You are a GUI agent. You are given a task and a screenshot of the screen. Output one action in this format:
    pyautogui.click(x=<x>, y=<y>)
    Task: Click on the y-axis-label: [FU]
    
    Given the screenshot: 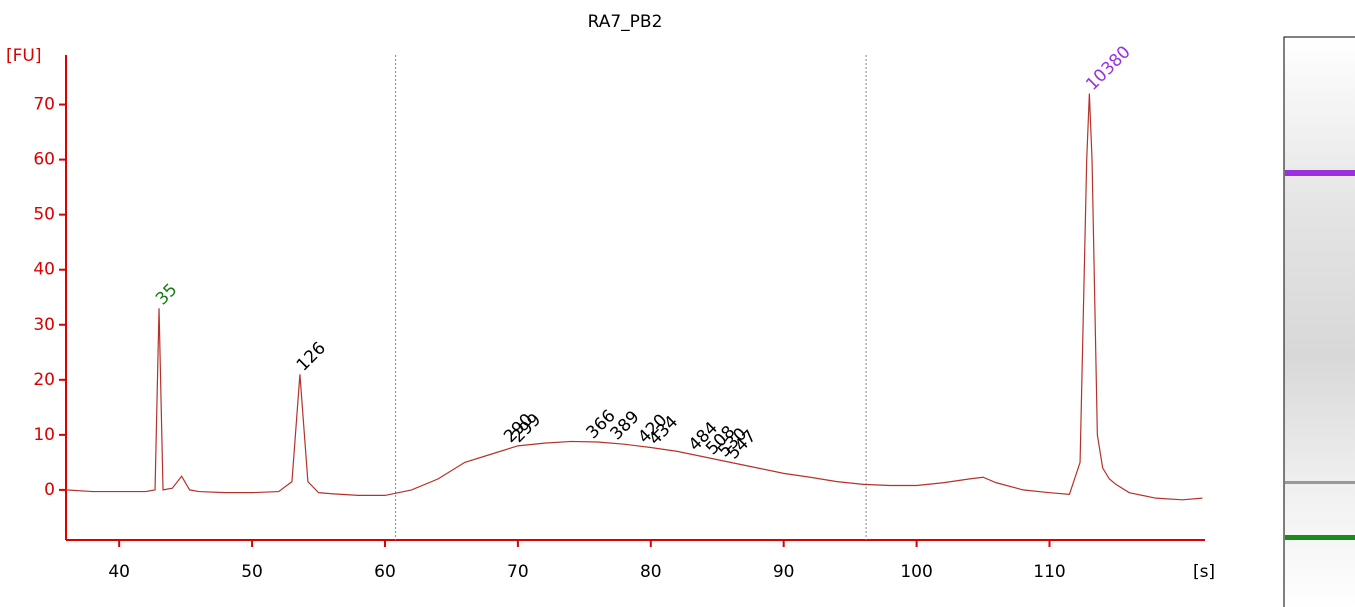 What is the action you would take?
    pyautogui.click(x=24, y=56)
    